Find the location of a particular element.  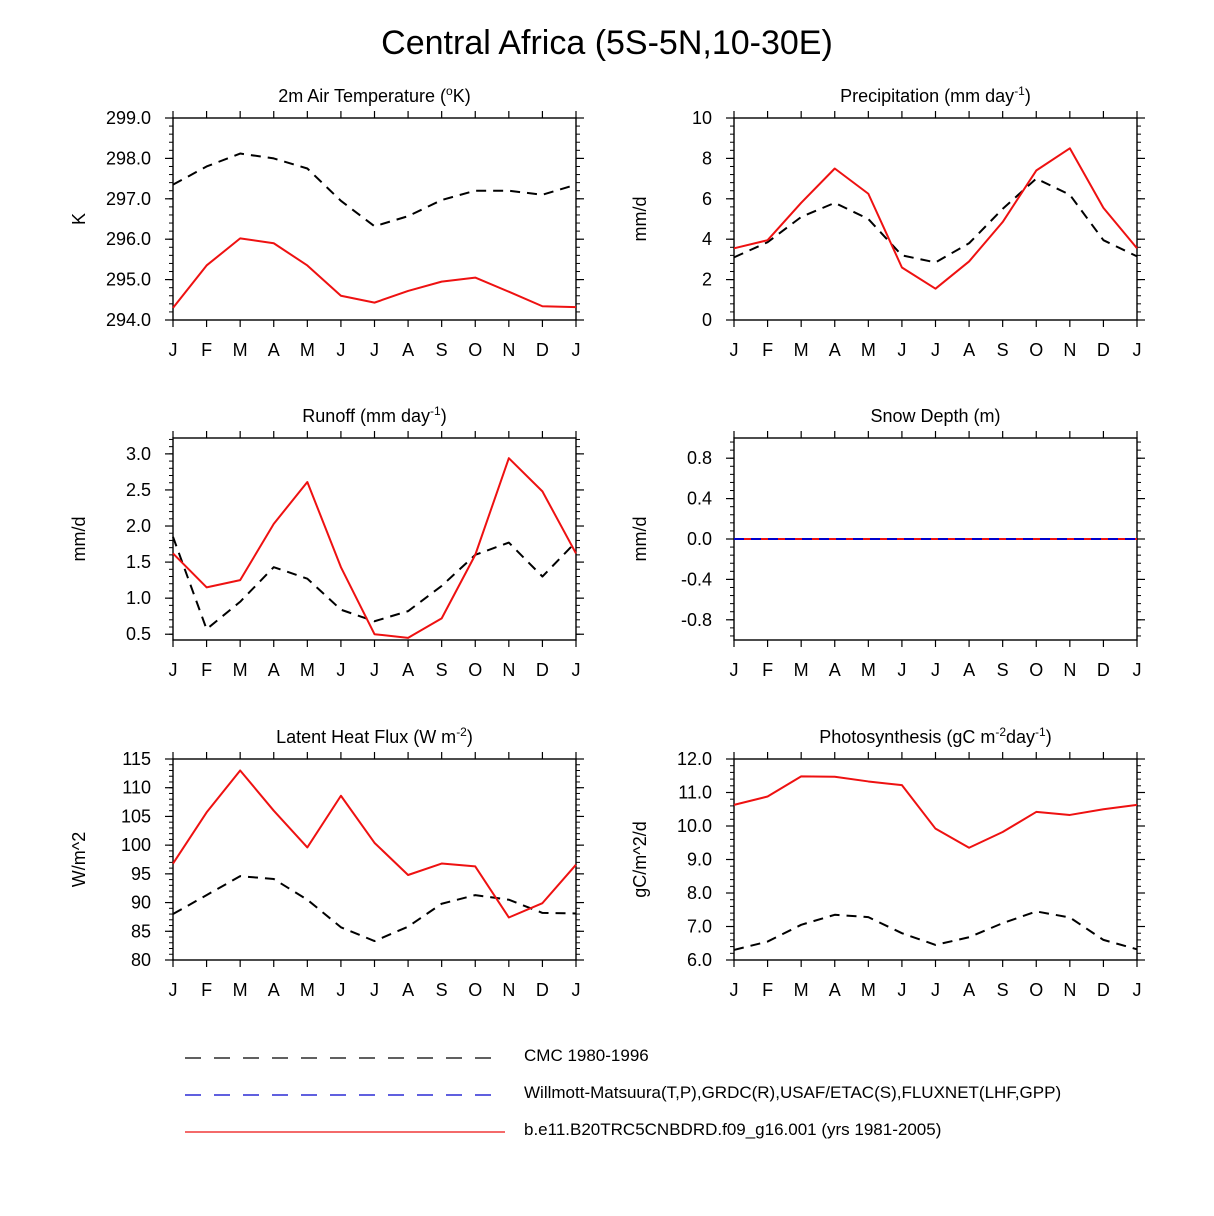

y-tick-label: 10 is located at coordinates (702, 118).